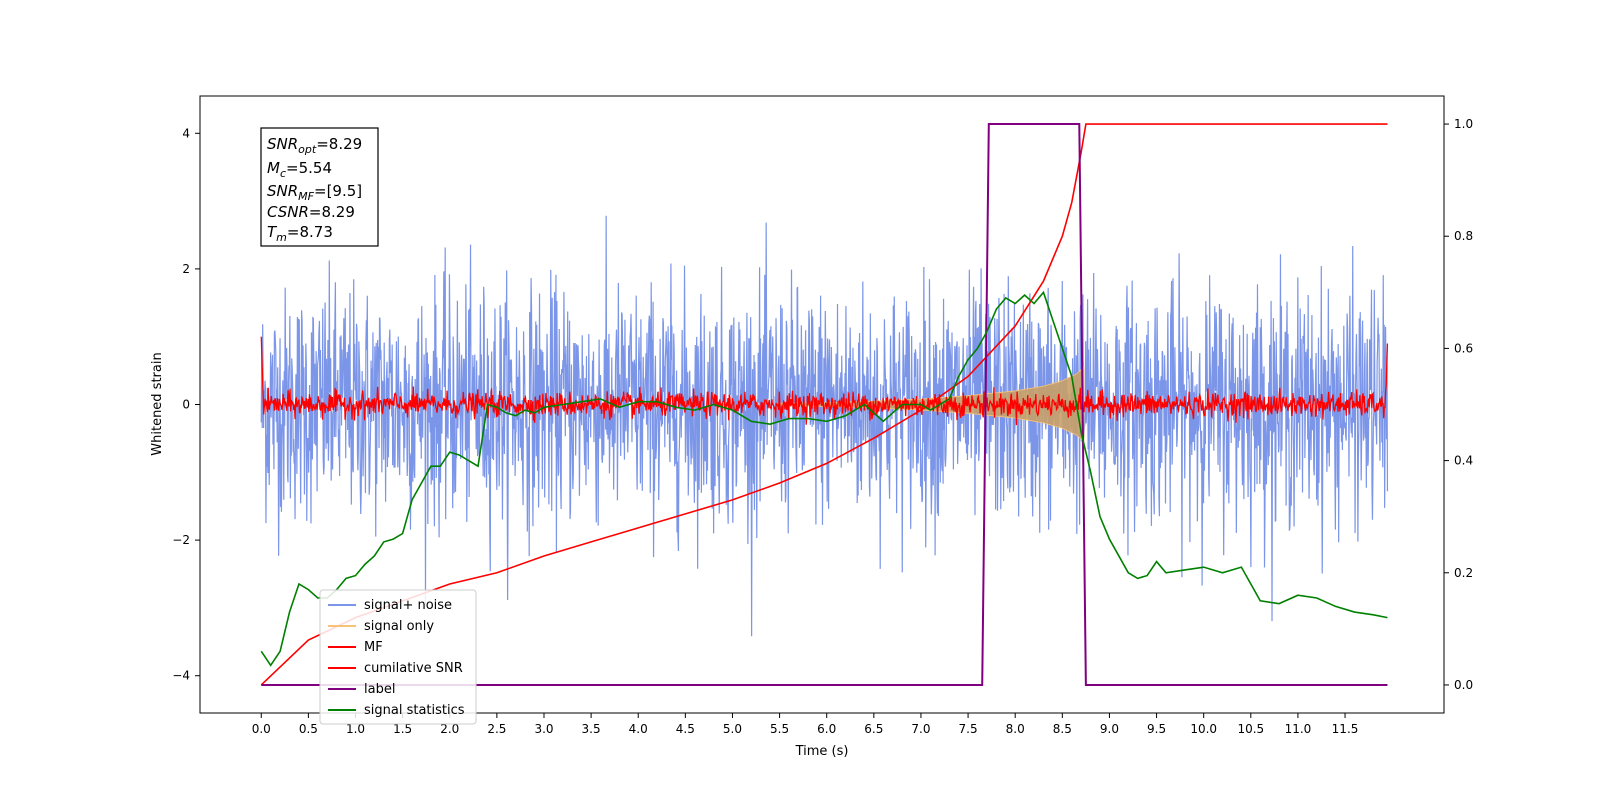 The width and height of the screenshot is (1600, 800). Describe the element at coordinates (685, 729) in the screenshot. I see `x-tick-label: 4.5` at that location.